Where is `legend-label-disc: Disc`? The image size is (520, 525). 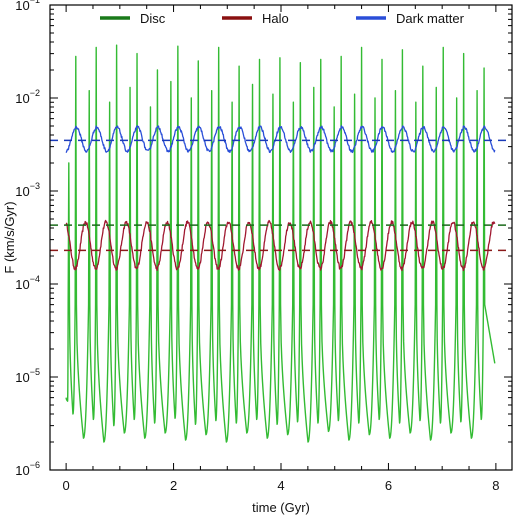 legend-label-disc: Disc is located at coordinates (153, 18).